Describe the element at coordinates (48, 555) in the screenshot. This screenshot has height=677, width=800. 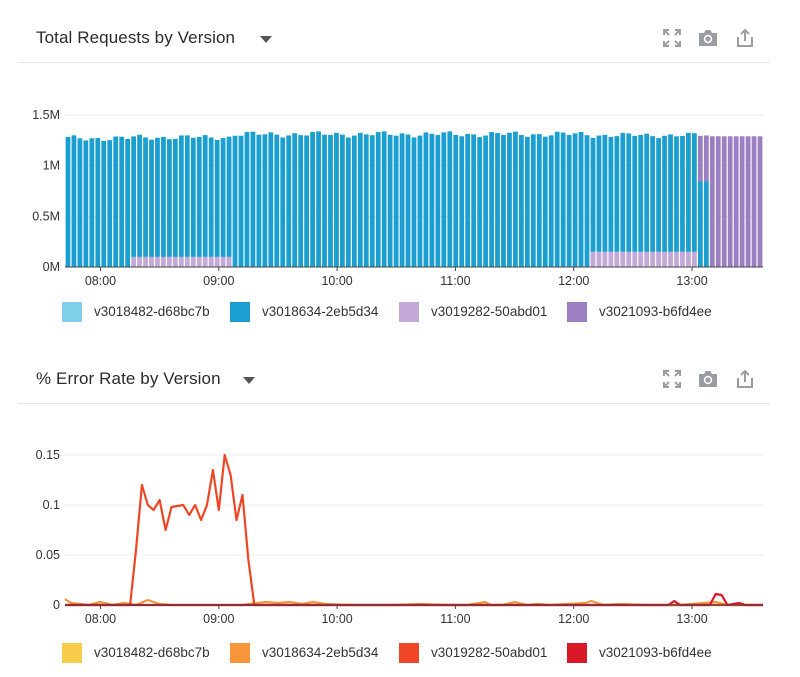
I see `y-tick-label: 0.05` at that location.